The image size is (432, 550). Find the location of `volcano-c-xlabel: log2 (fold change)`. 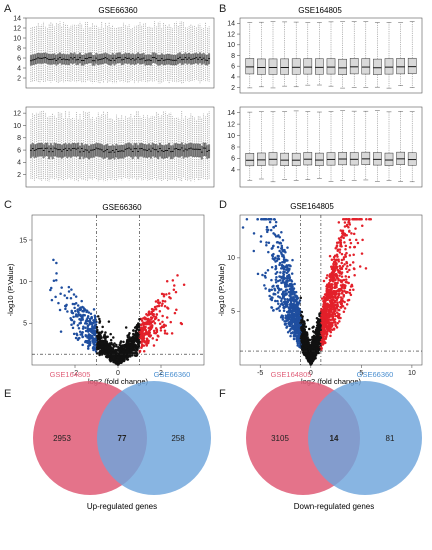

volcano-c-xlabel: log2 (fold change) is located at coordinates (118, 381).